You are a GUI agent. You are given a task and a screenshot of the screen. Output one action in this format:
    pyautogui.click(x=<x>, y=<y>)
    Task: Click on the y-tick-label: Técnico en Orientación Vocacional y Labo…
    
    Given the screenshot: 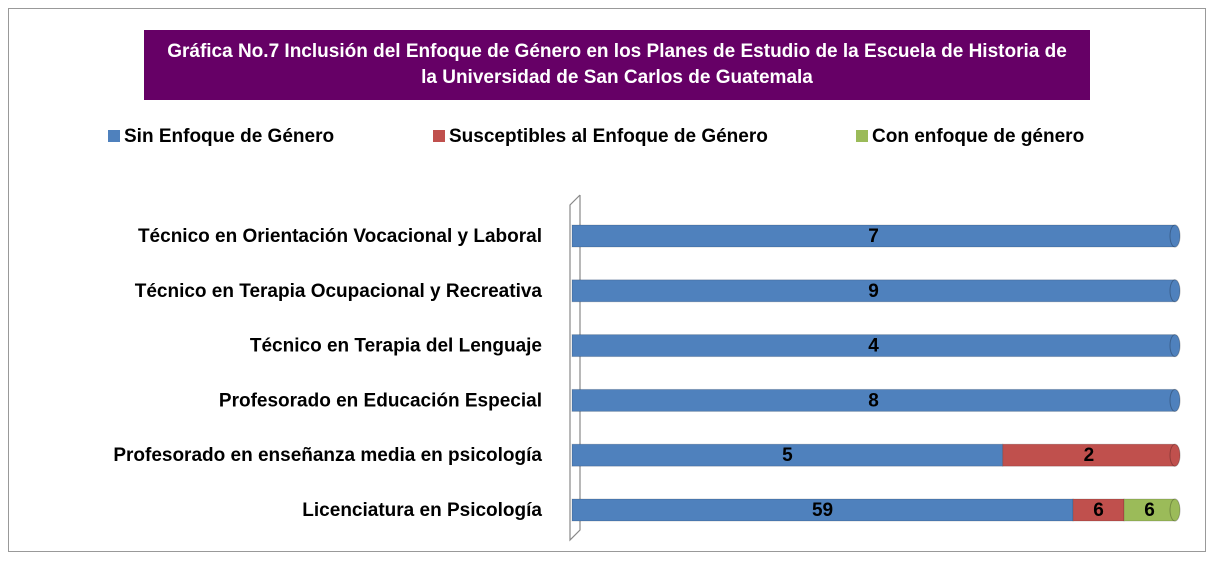 What is the action you would take?
    pyautogui.click(x=340, y=236)
    